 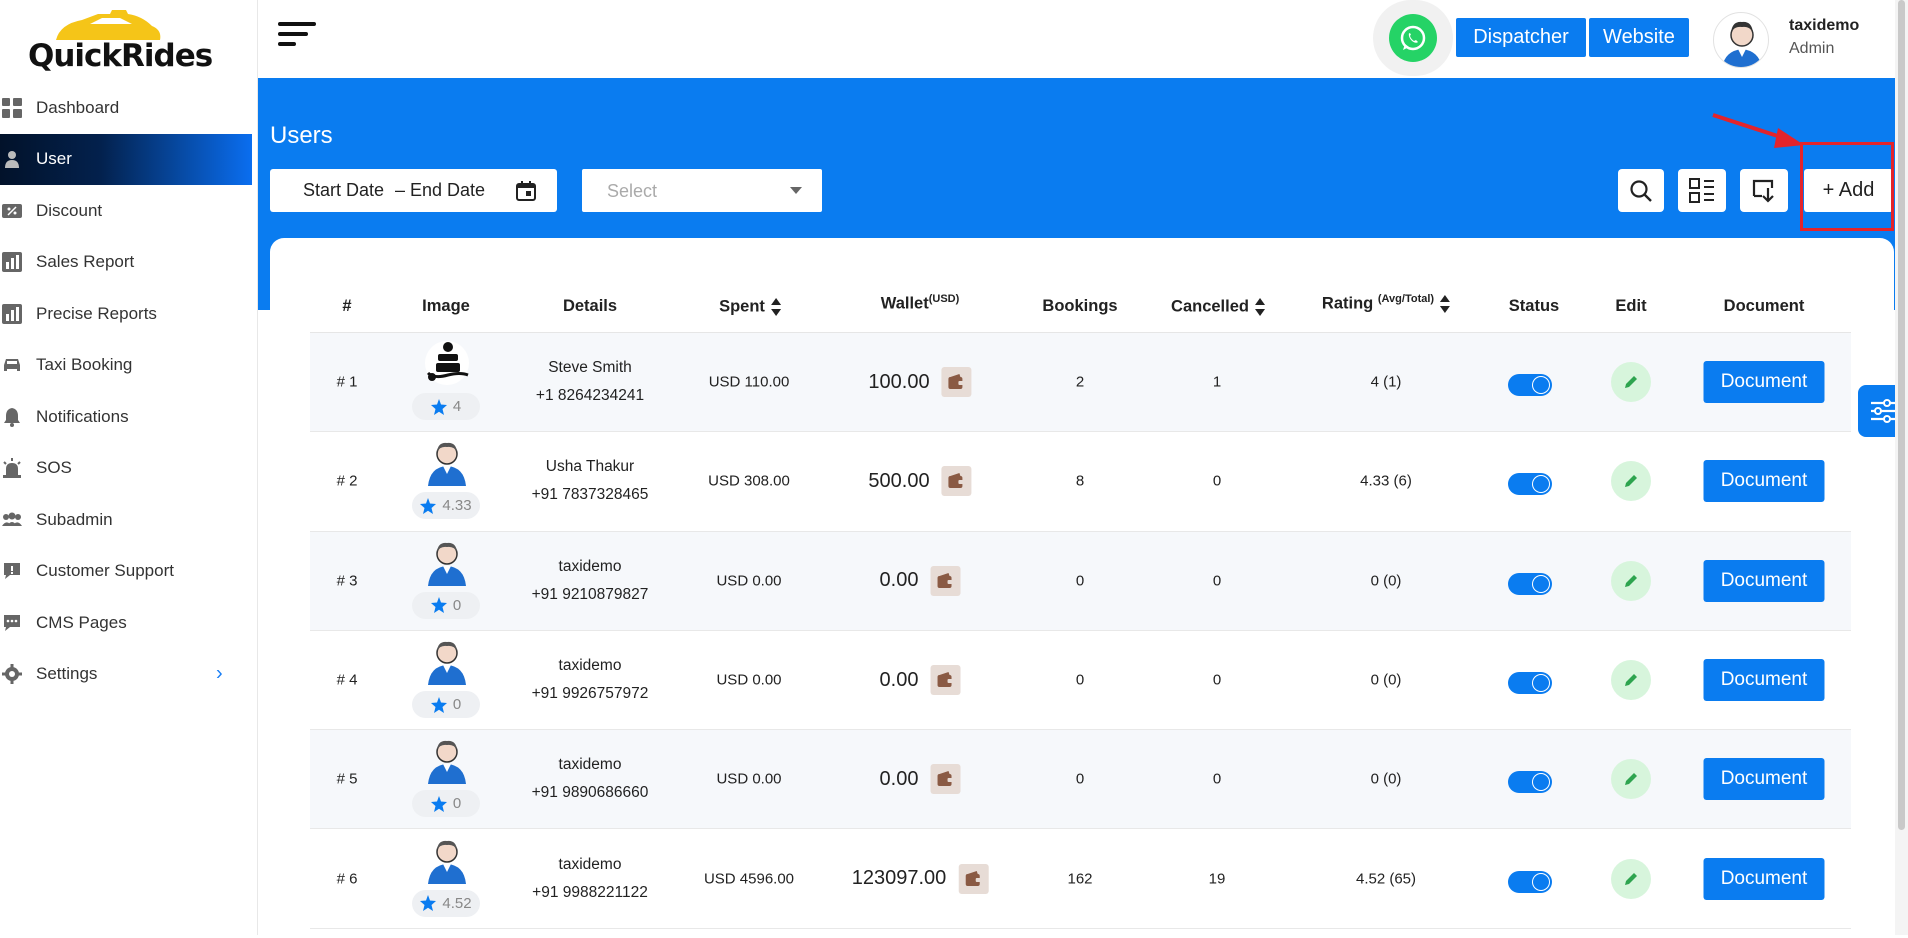 What do you see at coordinates (1901, 415) in the screenshot?
I see `scrollbar-thumb` at bounding box center [1901, 415].